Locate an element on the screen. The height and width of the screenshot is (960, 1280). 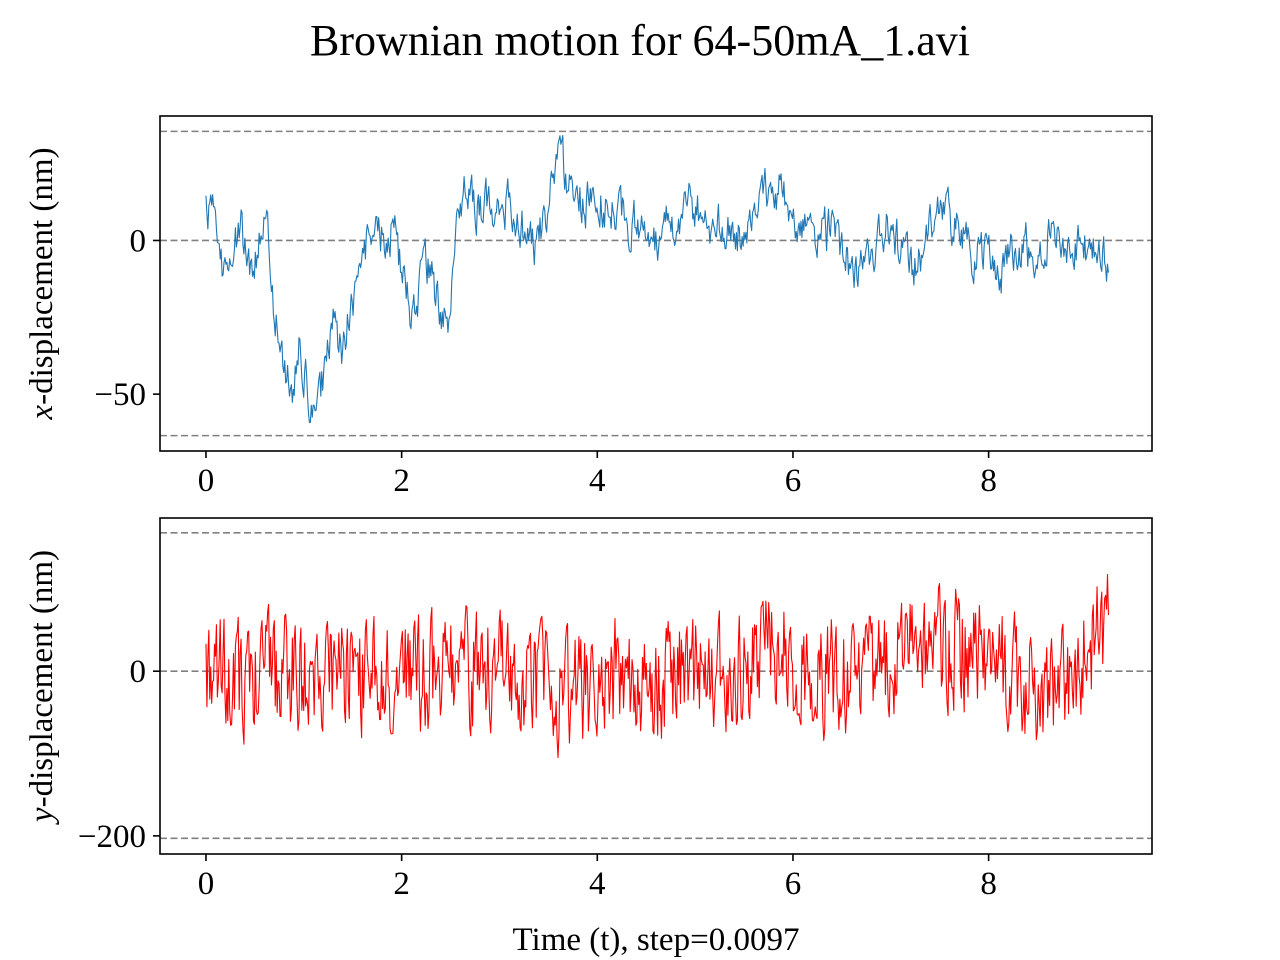
x-axis-label: Time (t), step=0.0097 is located at coordinates (656, 940).